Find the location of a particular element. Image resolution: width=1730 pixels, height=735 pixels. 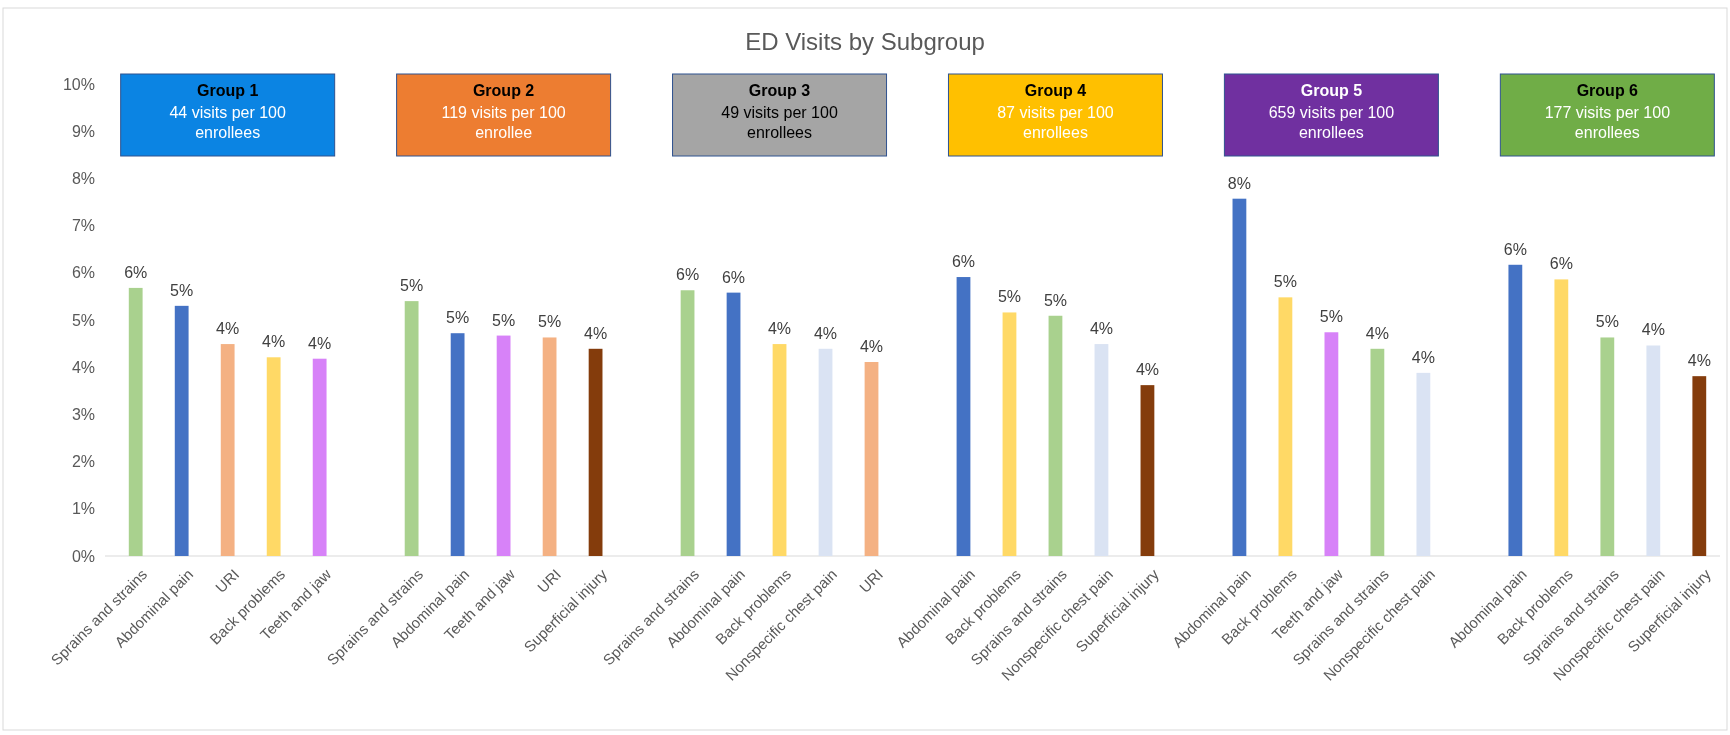

y-tick-label: 3% is located at coordinates (83, 415).